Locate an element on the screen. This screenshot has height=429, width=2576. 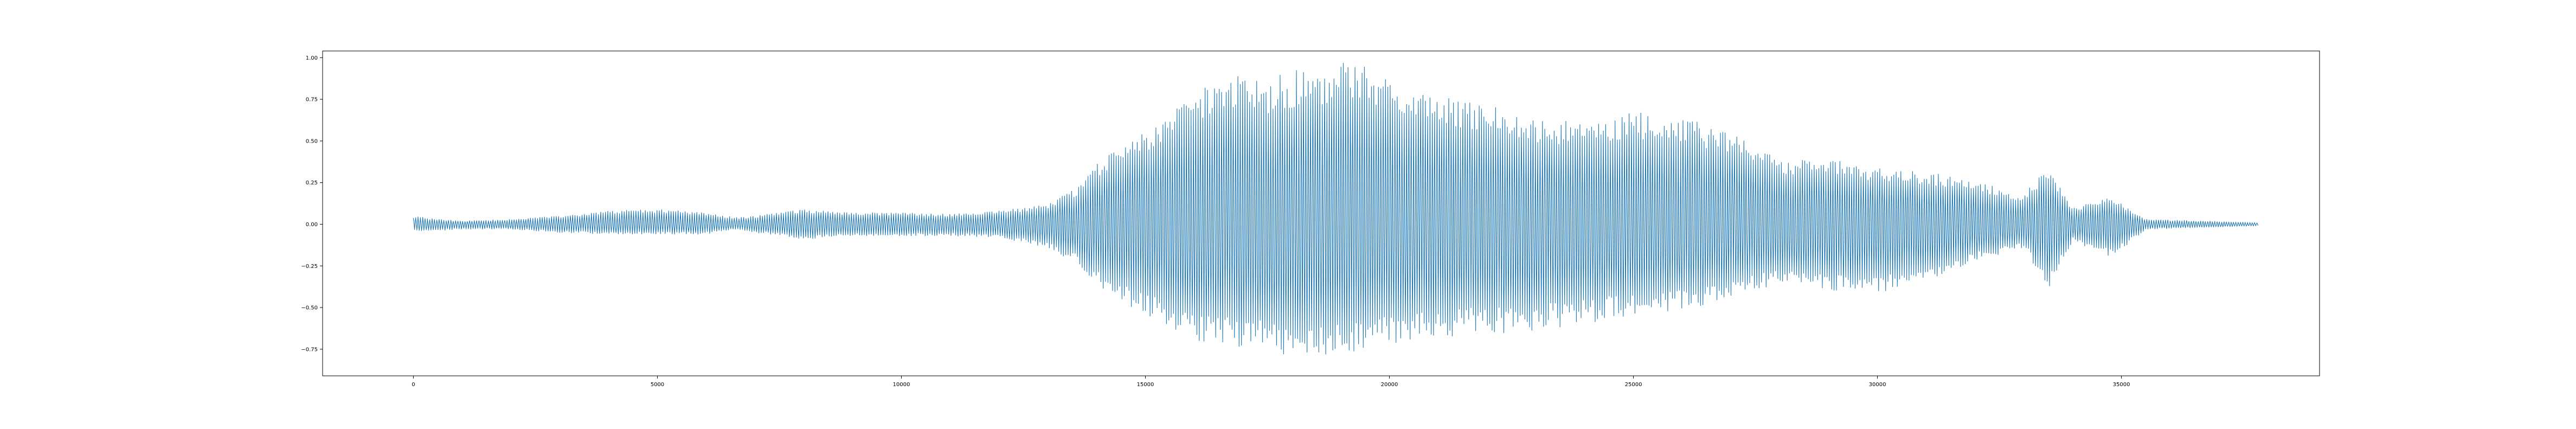
x-tick-label: 20000 is located at coordinates (1389, 385).